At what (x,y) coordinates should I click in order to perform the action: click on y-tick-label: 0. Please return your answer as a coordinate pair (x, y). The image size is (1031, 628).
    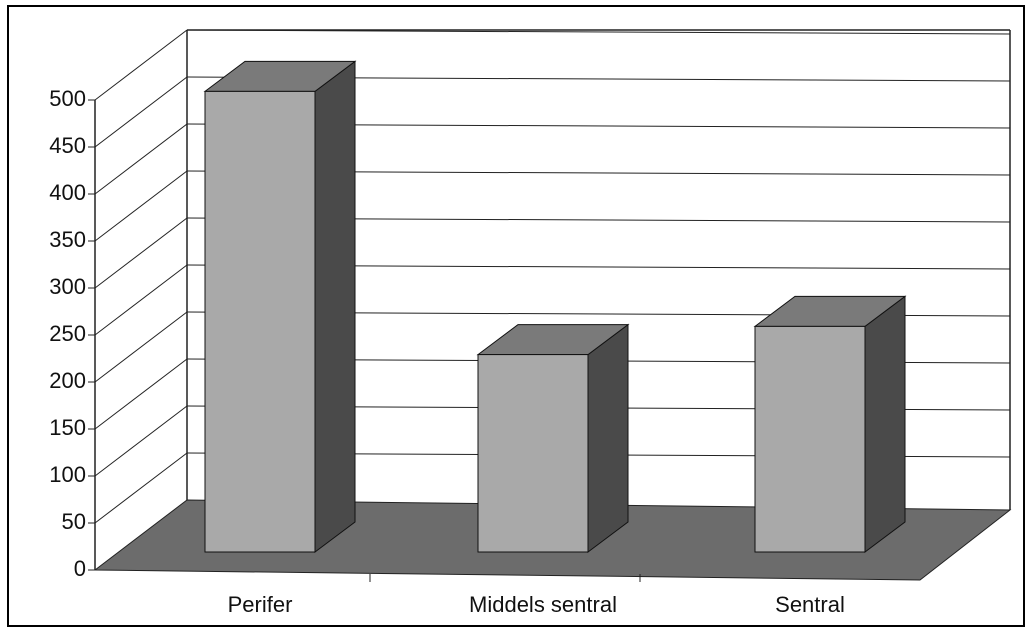
    Looking at the image, I should click on (80, 568).